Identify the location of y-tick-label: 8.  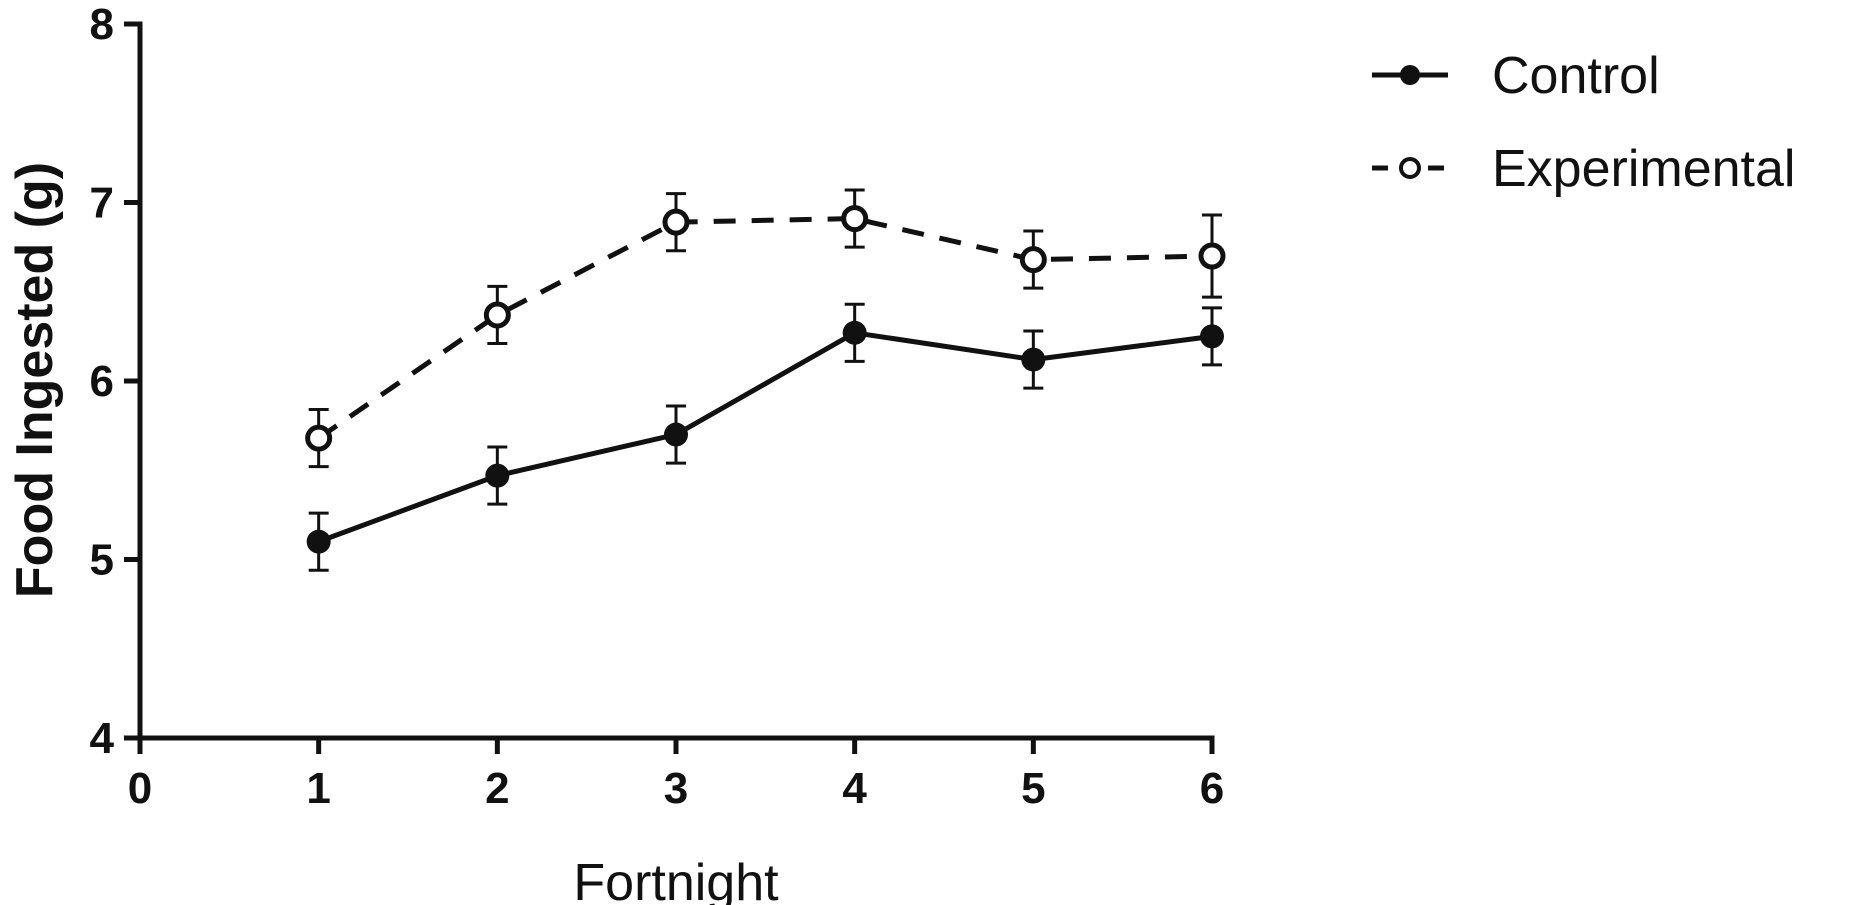
(102, 24).